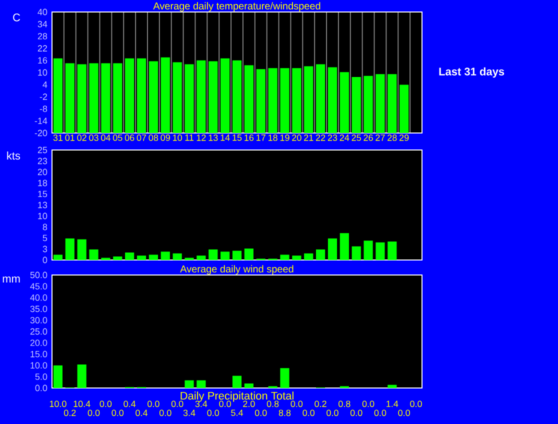 This screenshot has width=558, height=424. I want to click on x-axis-title: Daily Precipitation Total, so click(237, 397).